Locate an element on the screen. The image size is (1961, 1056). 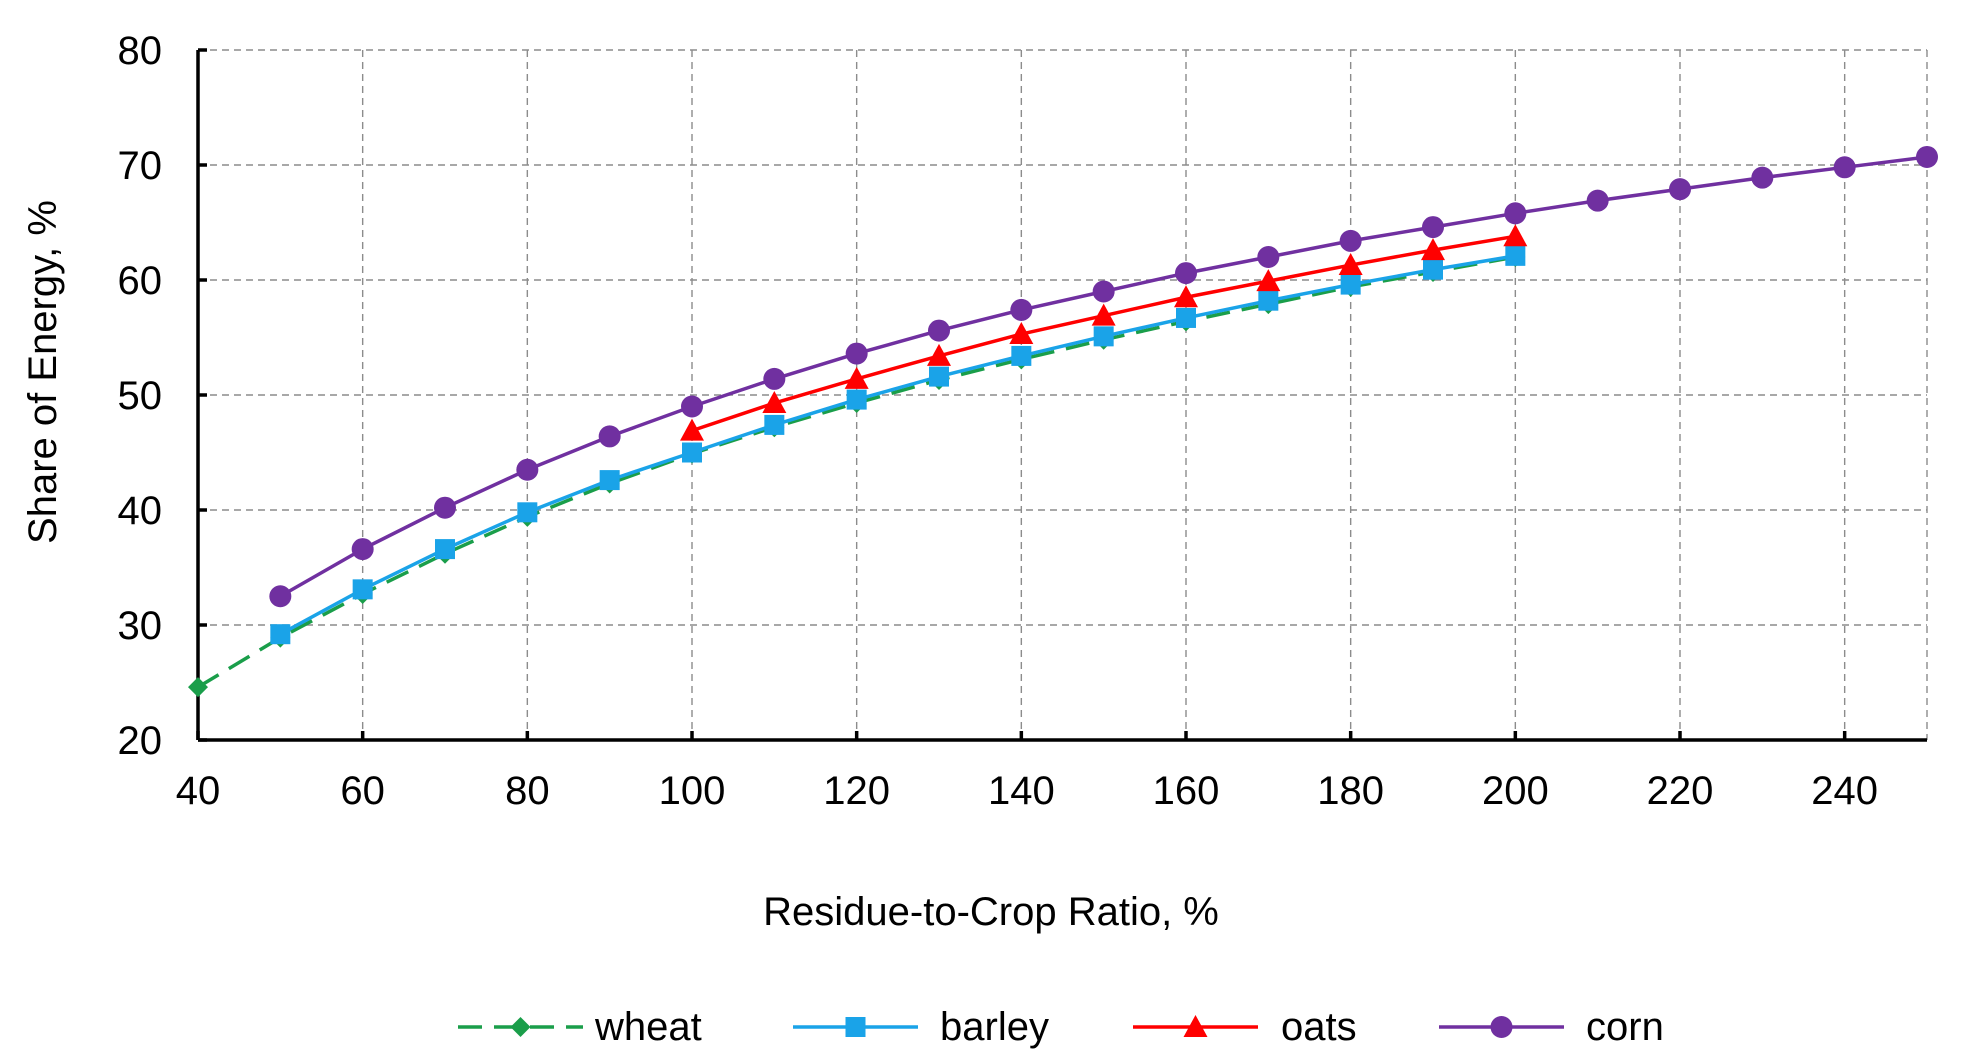
x-tick-label: 200 is located at coordinates (1515, 791).